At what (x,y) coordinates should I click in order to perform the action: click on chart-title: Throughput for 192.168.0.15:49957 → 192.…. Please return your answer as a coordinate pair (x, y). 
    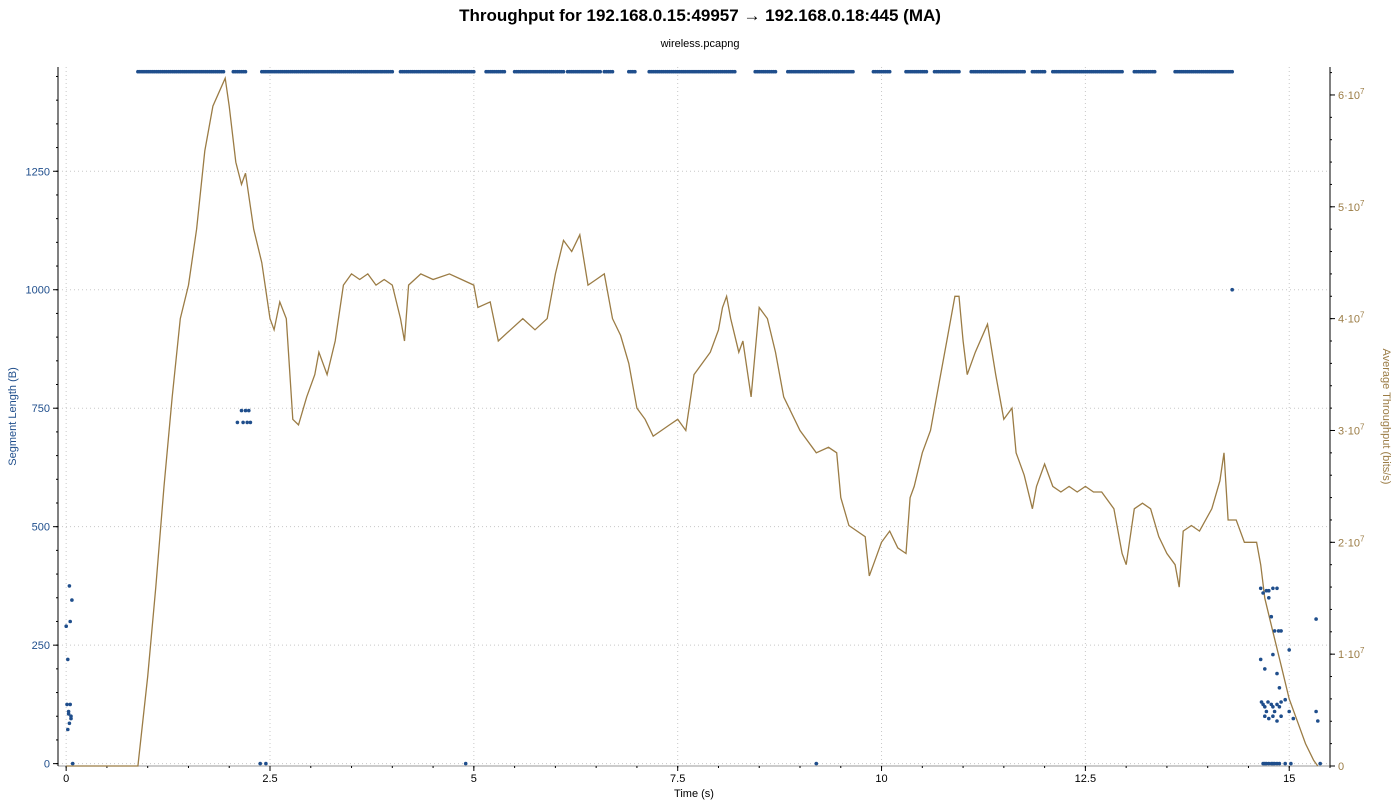
    Looking at the image, I should click on (700, 15).